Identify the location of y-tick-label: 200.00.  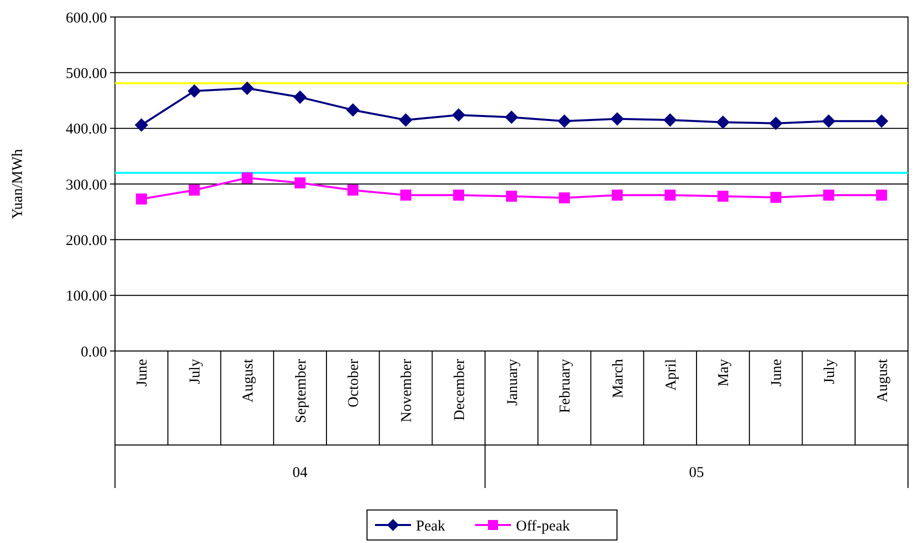
(86, 240).